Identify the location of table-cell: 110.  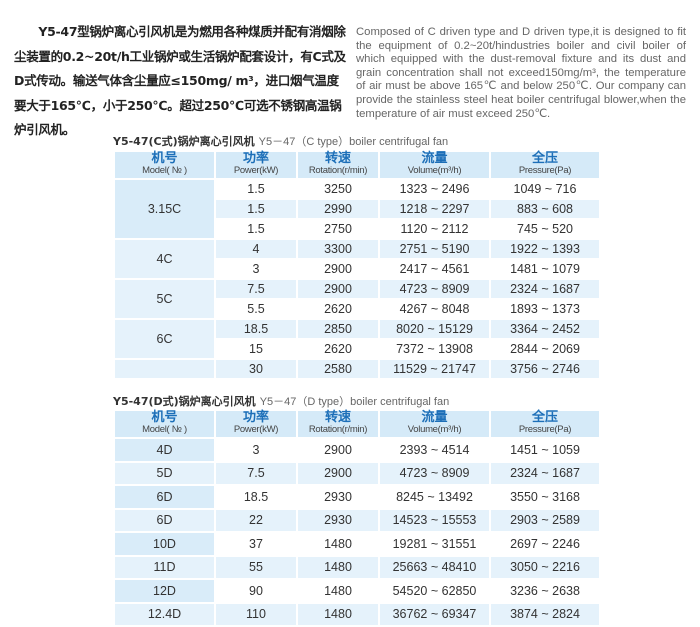
(256, 614).